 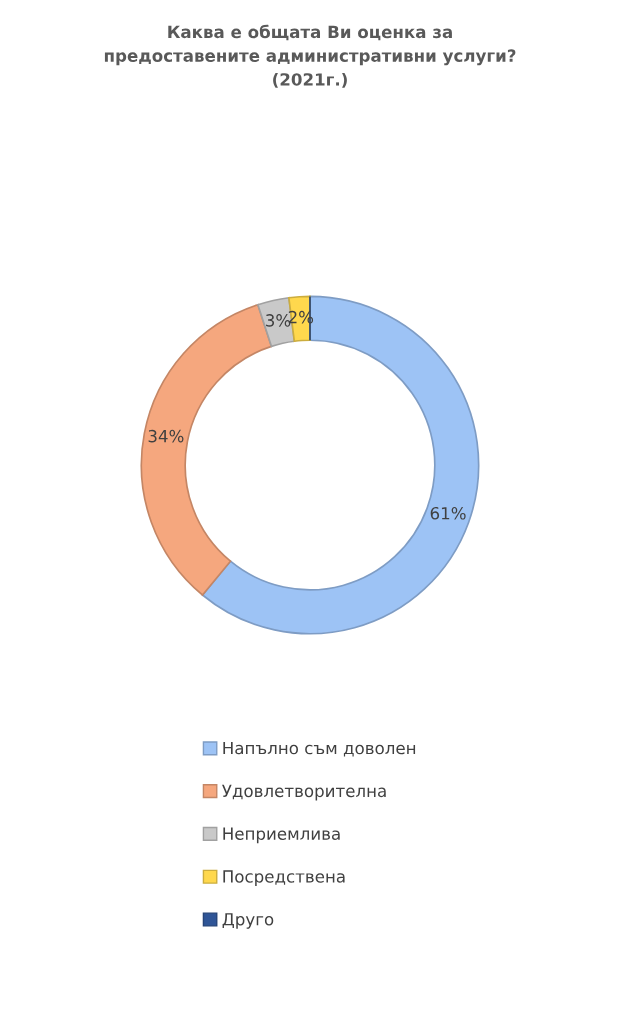 What do you see at coordinates (166, 436) in the screenshot?
I see `data-label: 34%` at bounding box center [166, 436].